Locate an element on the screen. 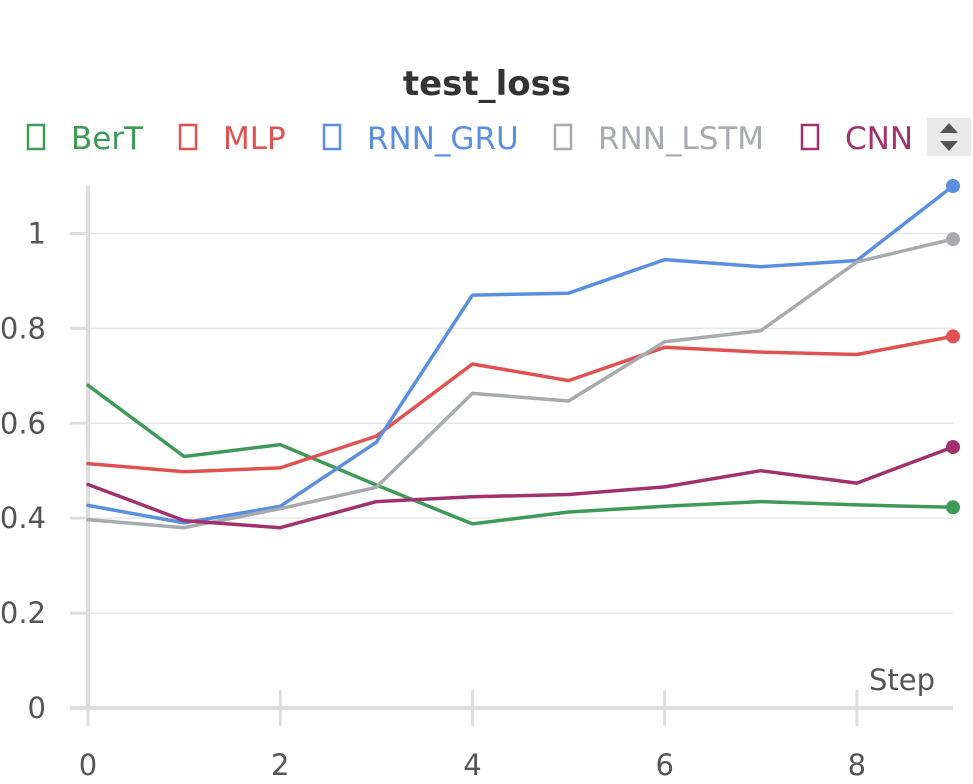 This screenshot has width=973, height=784. series-endpoint-rnn-gru is located at coordinates (953, 186).